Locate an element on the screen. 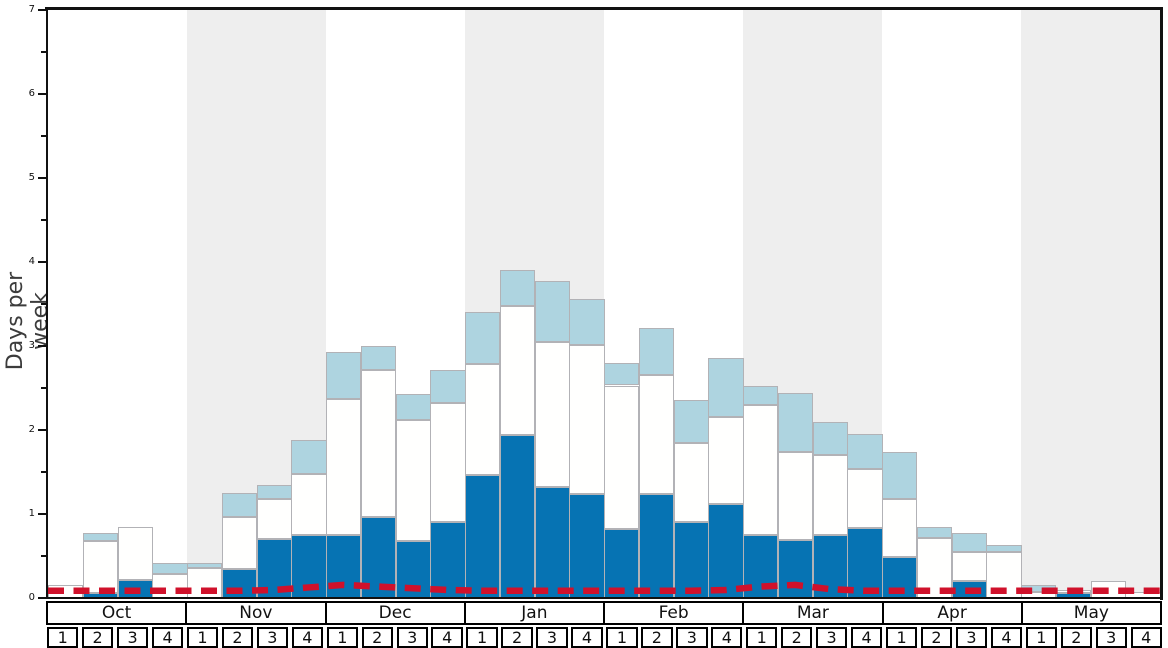 This screenshot has height=648, width=1168. red-dashed-line is located at coordinates (604, 588).